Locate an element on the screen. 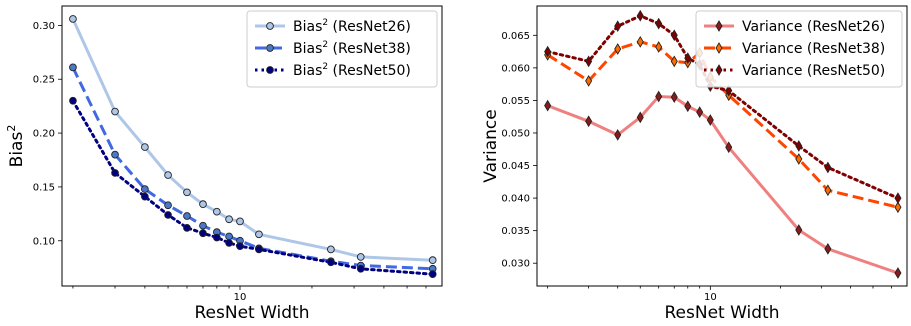 The height and width of the screenshot is (326, 911). legend-frame is located at coordinates (342, 49).